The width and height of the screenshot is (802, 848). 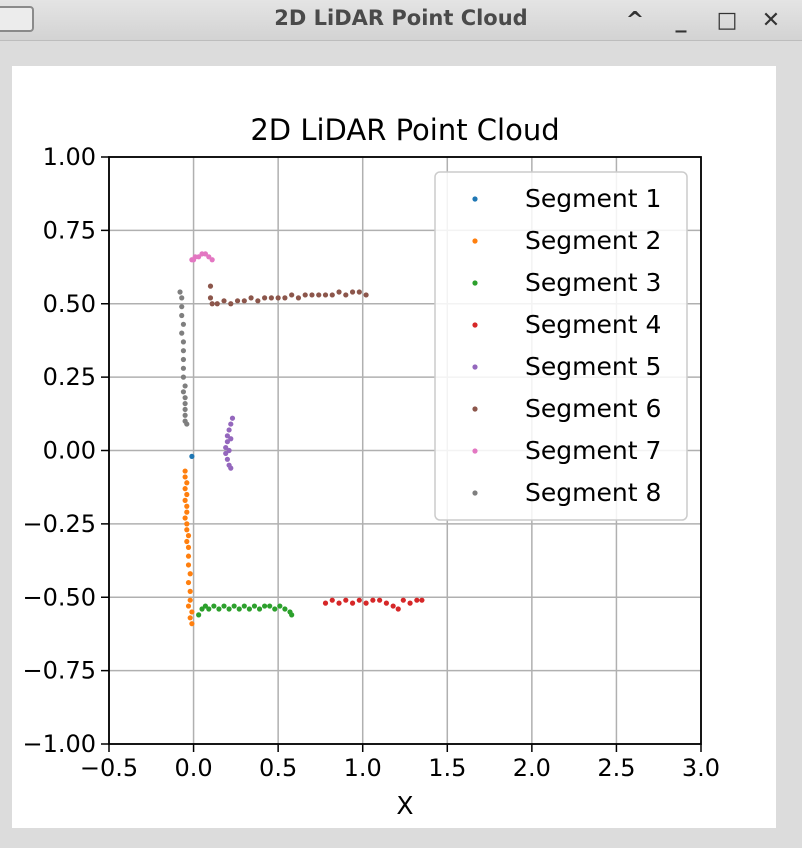 What do you see at coordinates (193, 768) in the screenshot?
I see `x-tick-label: 0.0` at bounding box center [193, 768].